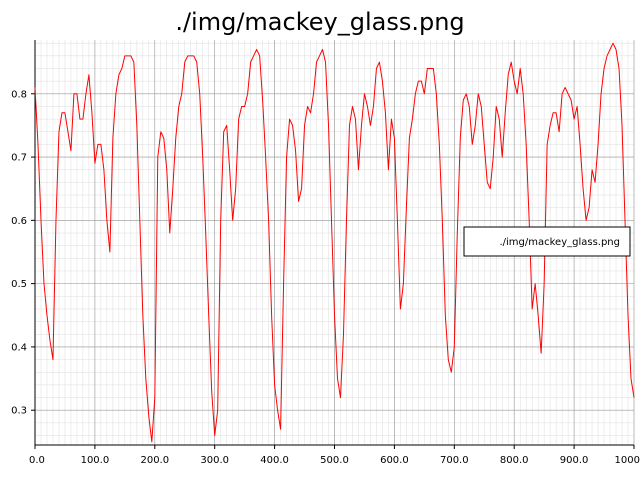  What do you see at coordinates (37, 460) in the screenshot?
I see `x-tick-label: 0.0` at bounding box center [37, 460].